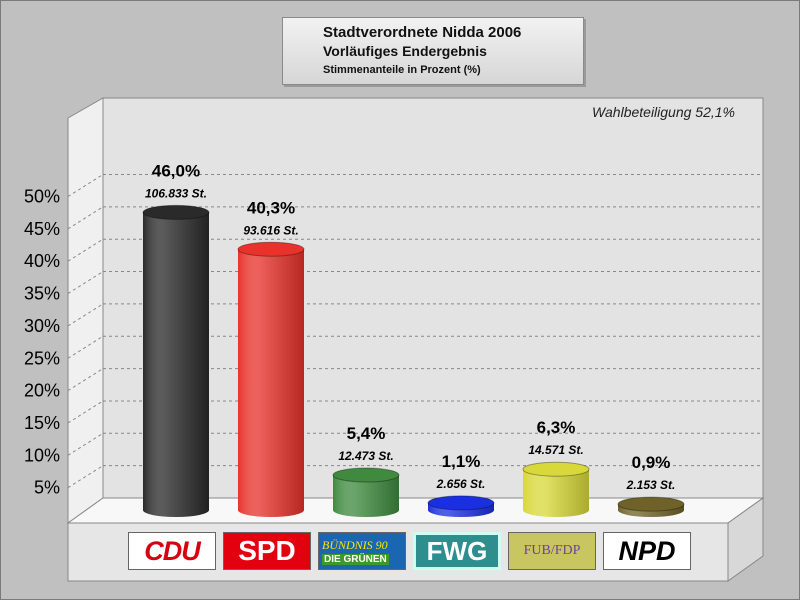 The image size is (800, 600). Describe the element at coordinates (42, 358) in the screenshot. I see `y-tick-label: 25%` at that location.